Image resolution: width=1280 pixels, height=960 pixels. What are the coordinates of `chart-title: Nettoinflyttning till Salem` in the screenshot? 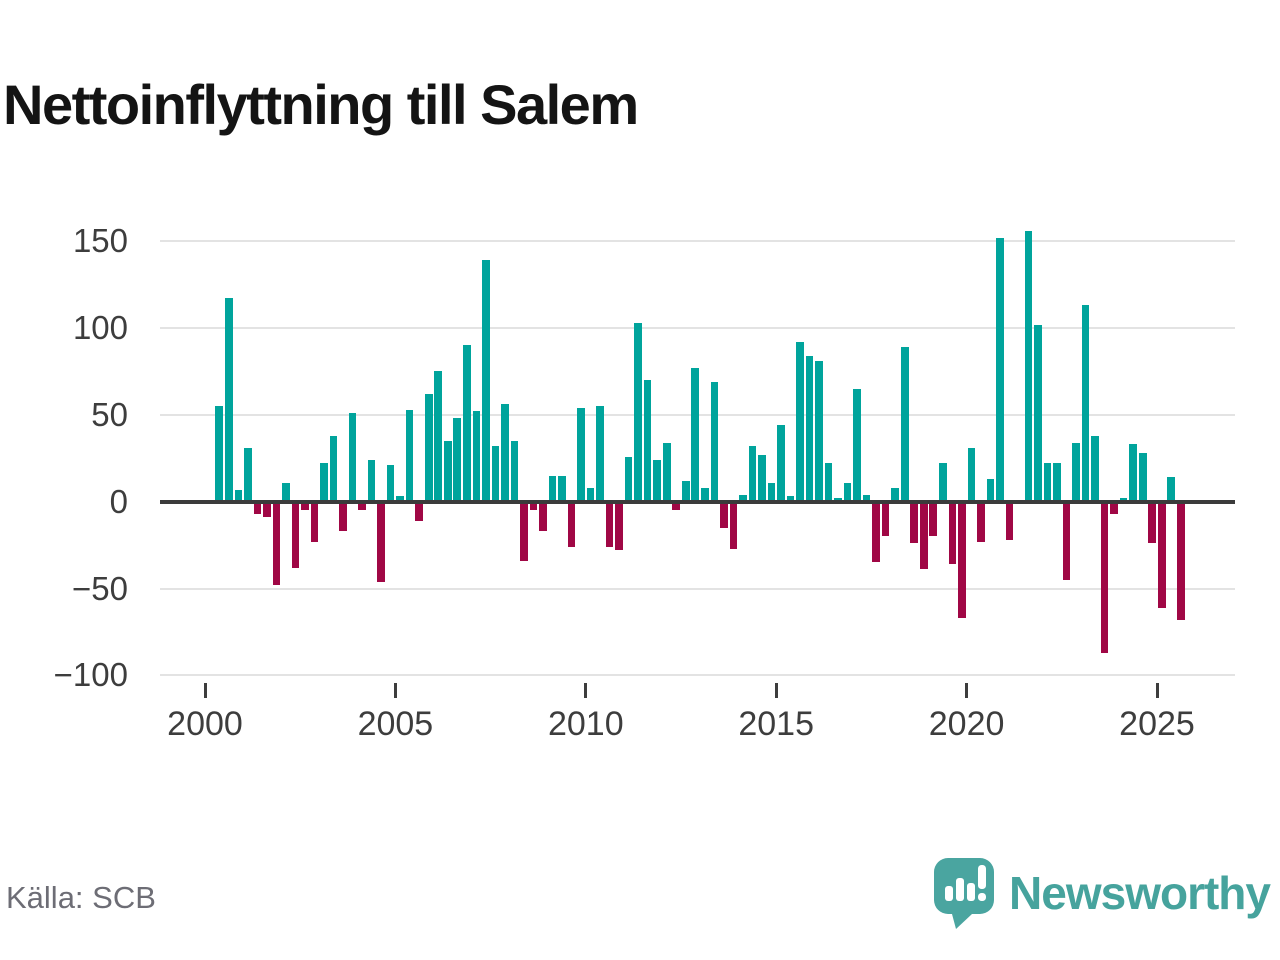 It's located at (321, 104).